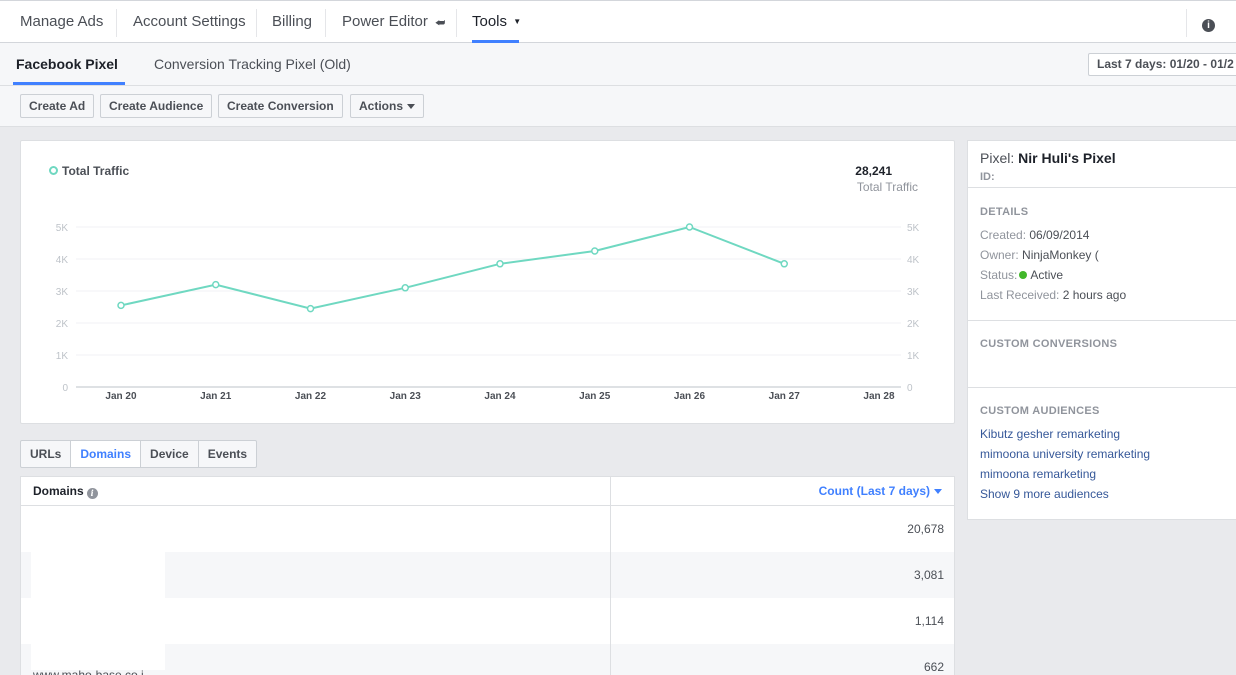 The height and width of the screenshot is (675, 1236). Describe the element at coordinates (929, 621) in the screenshot. I see `count-cell: 1,114` at that location.